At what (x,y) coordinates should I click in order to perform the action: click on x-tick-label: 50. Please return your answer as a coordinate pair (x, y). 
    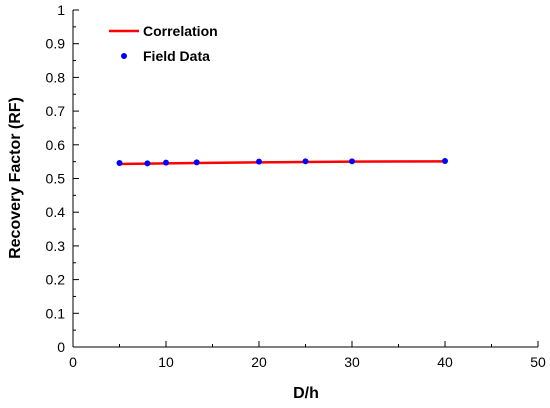
    Looking at the image, I should click on (538, 362).